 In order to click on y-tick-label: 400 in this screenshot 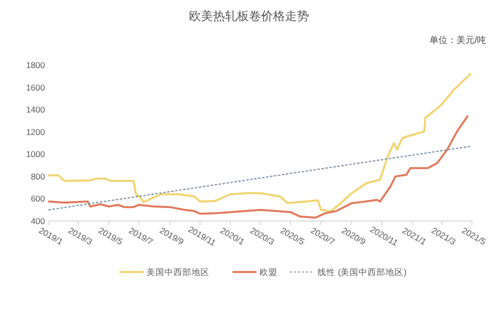, I will do `click(38, 221)`.